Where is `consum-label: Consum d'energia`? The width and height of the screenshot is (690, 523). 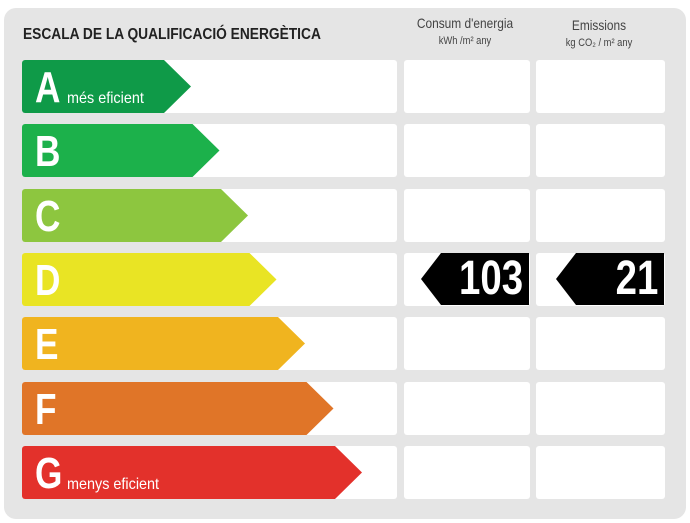 consum-label: Consum d'energia is located at coordinates (465, 23).